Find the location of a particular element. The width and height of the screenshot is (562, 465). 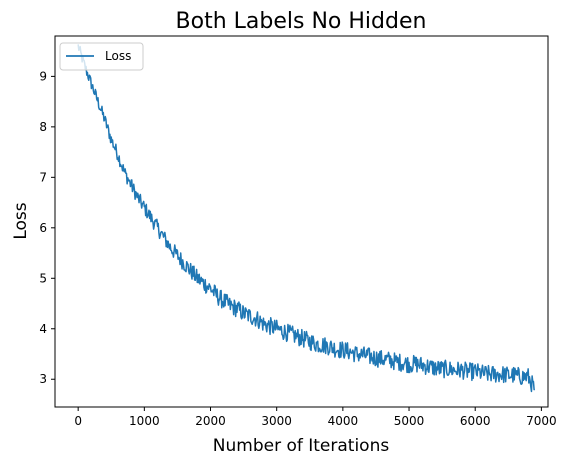

y-tick-label: 9 is located at coordinates (43, 76).